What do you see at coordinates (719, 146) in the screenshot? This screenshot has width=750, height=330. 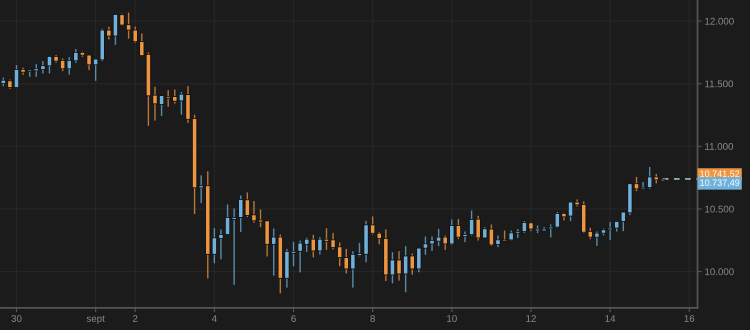 I see `y-tick-label: 11.000` at bounding box center [719, 146].